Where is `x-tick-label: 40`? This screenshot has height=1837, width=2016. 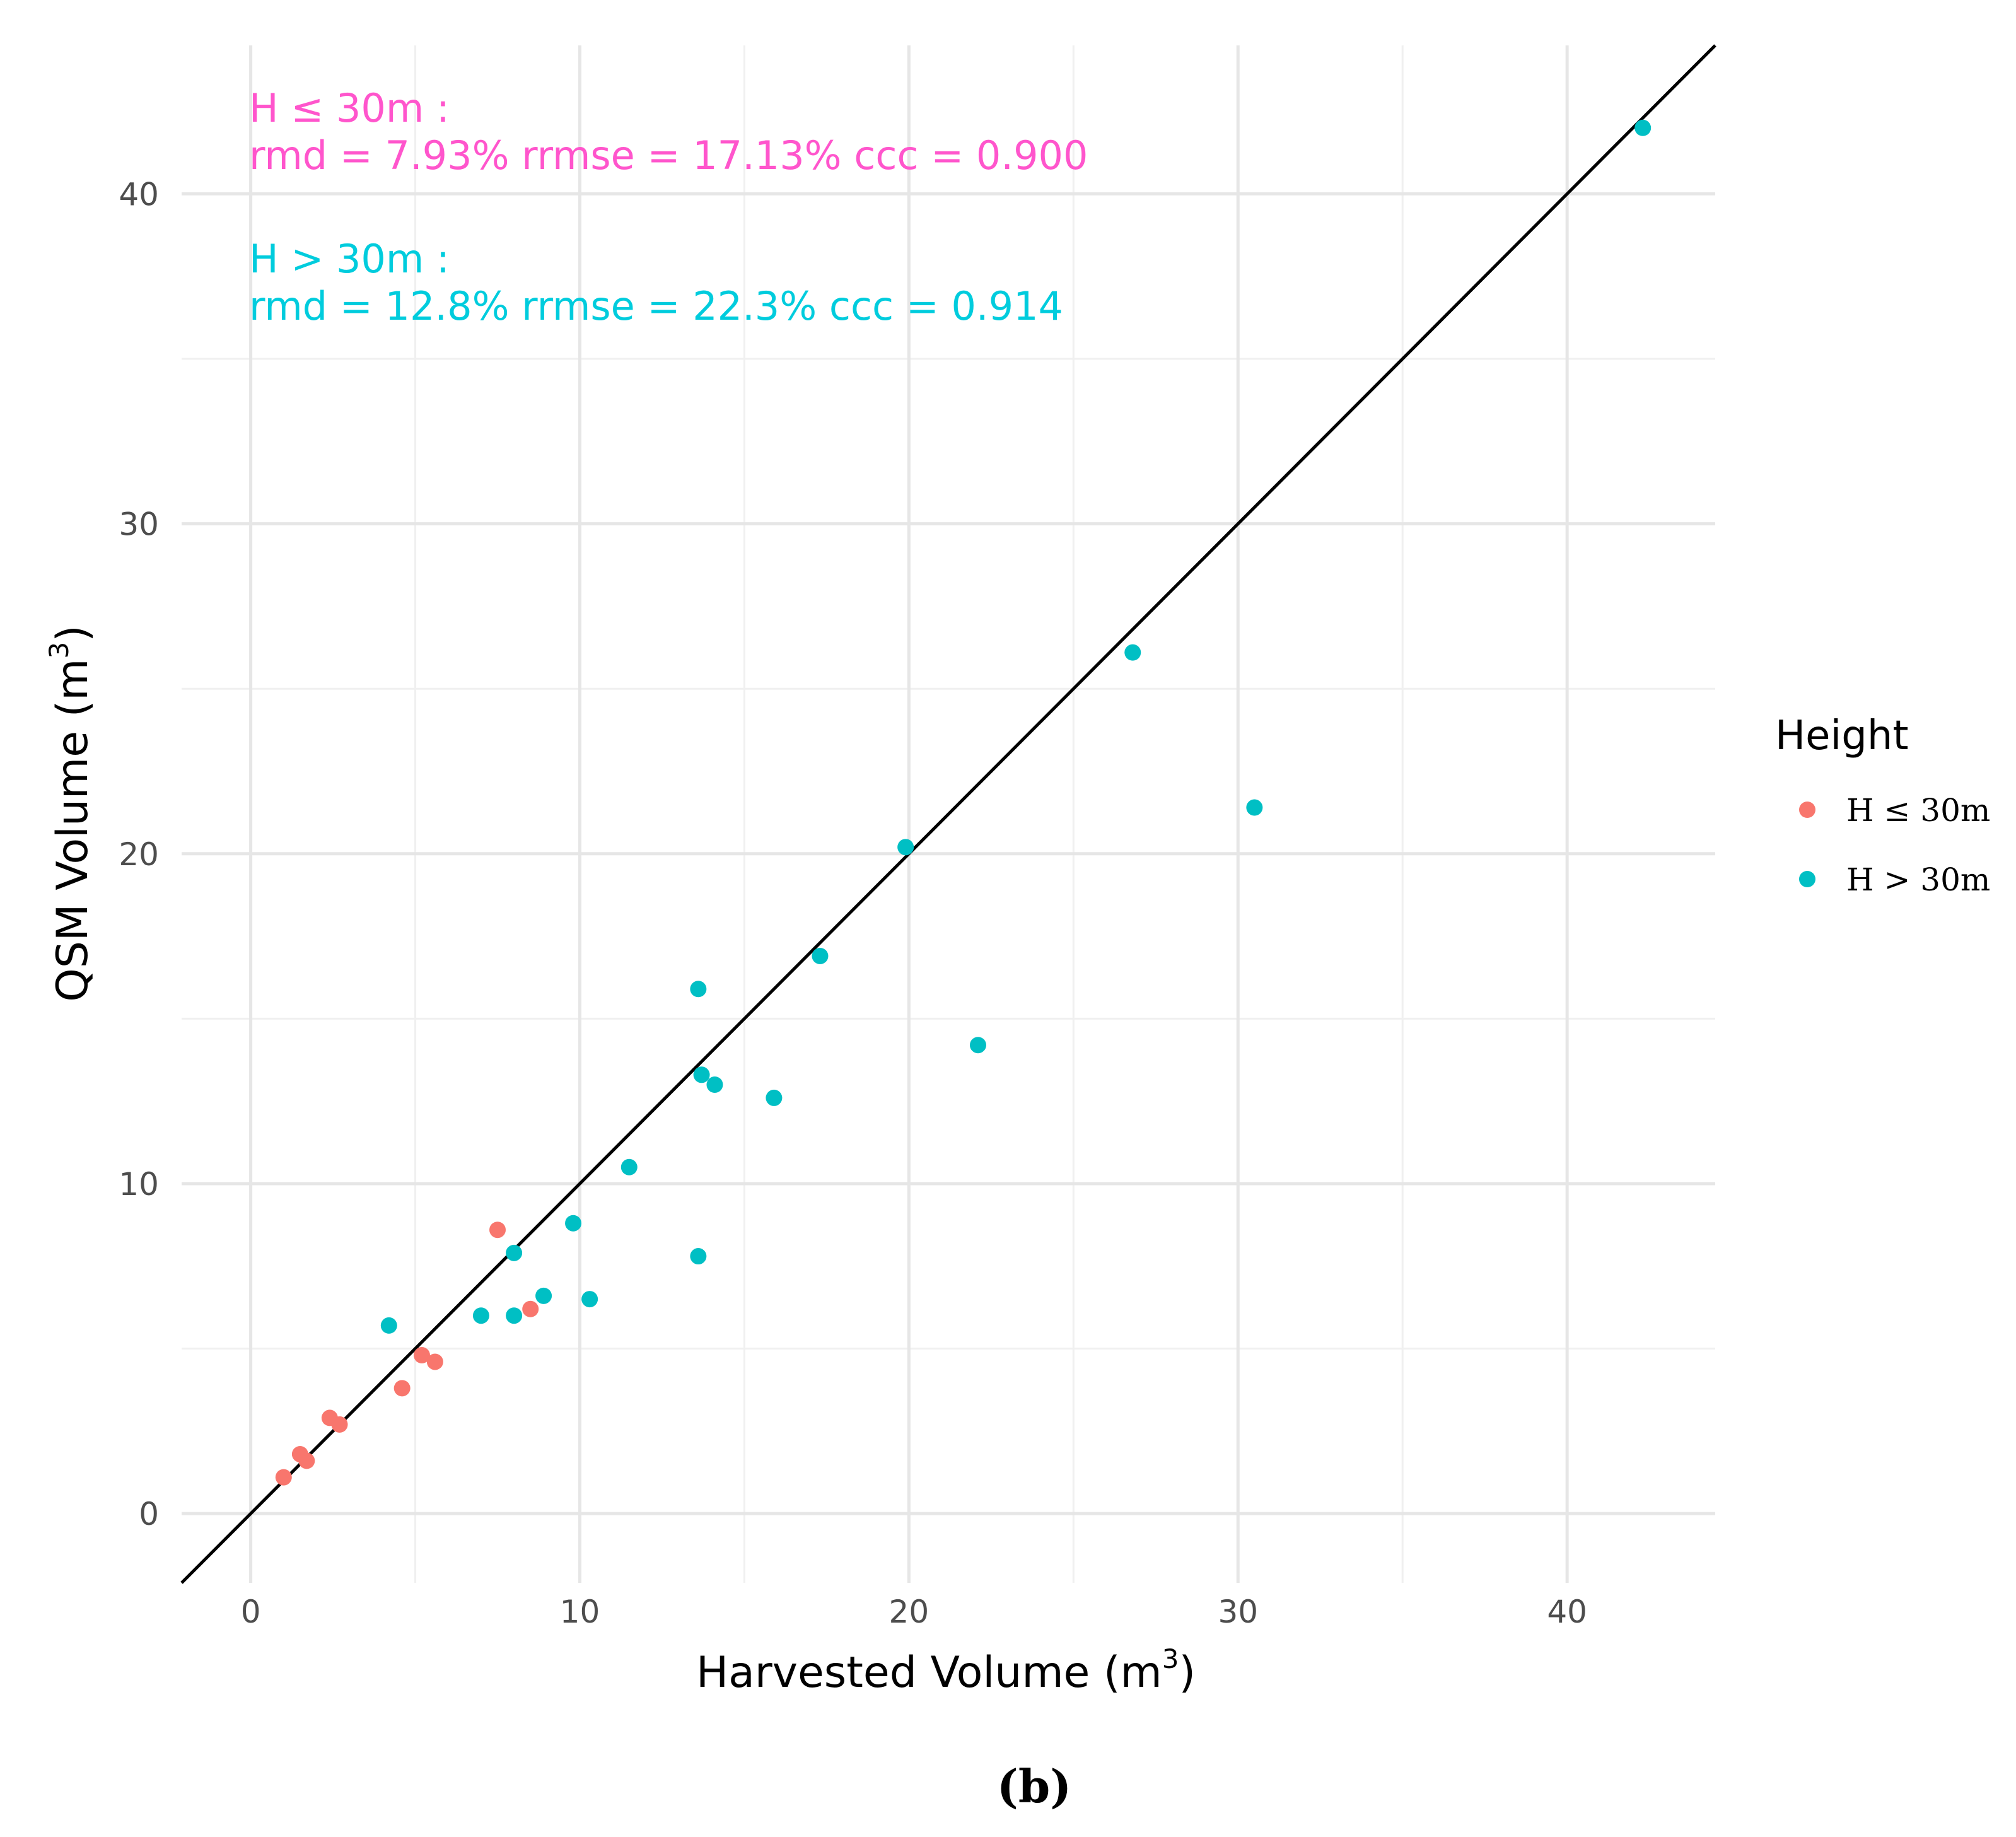
x-tick-label: 40 is located at coordinates (1567, 1612).